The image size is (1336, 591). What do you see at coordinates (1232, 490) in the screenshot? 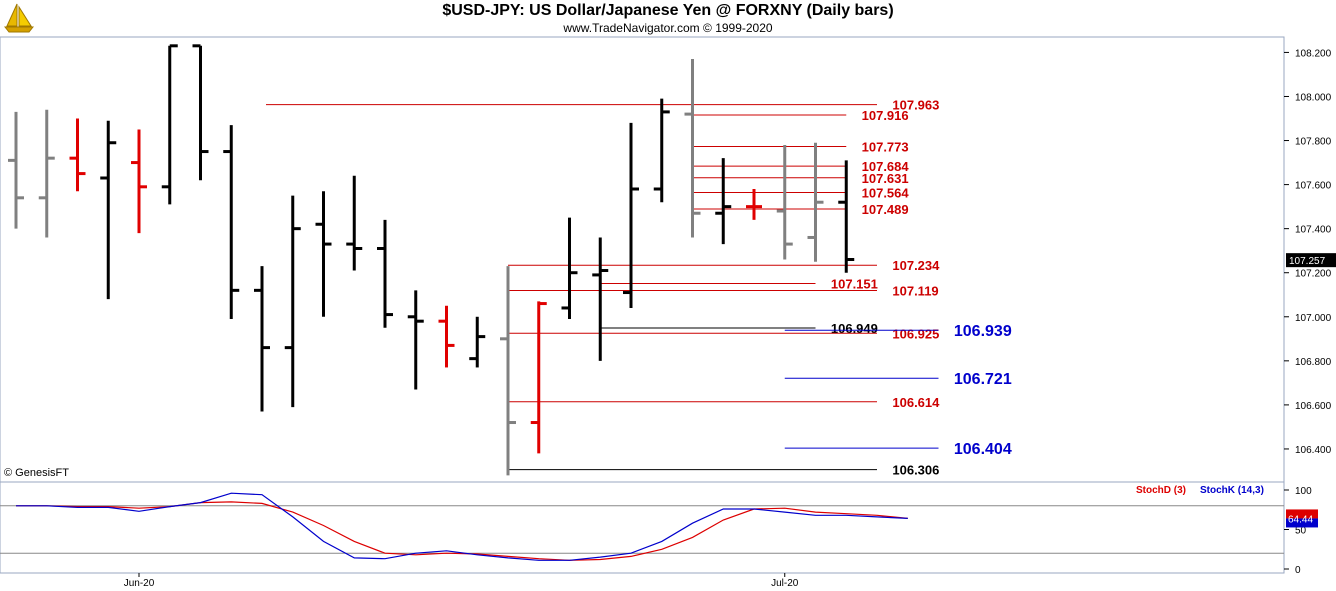
I see `stoch-legend-k: StochK (14,3)` at bounding box center [1232, 490].